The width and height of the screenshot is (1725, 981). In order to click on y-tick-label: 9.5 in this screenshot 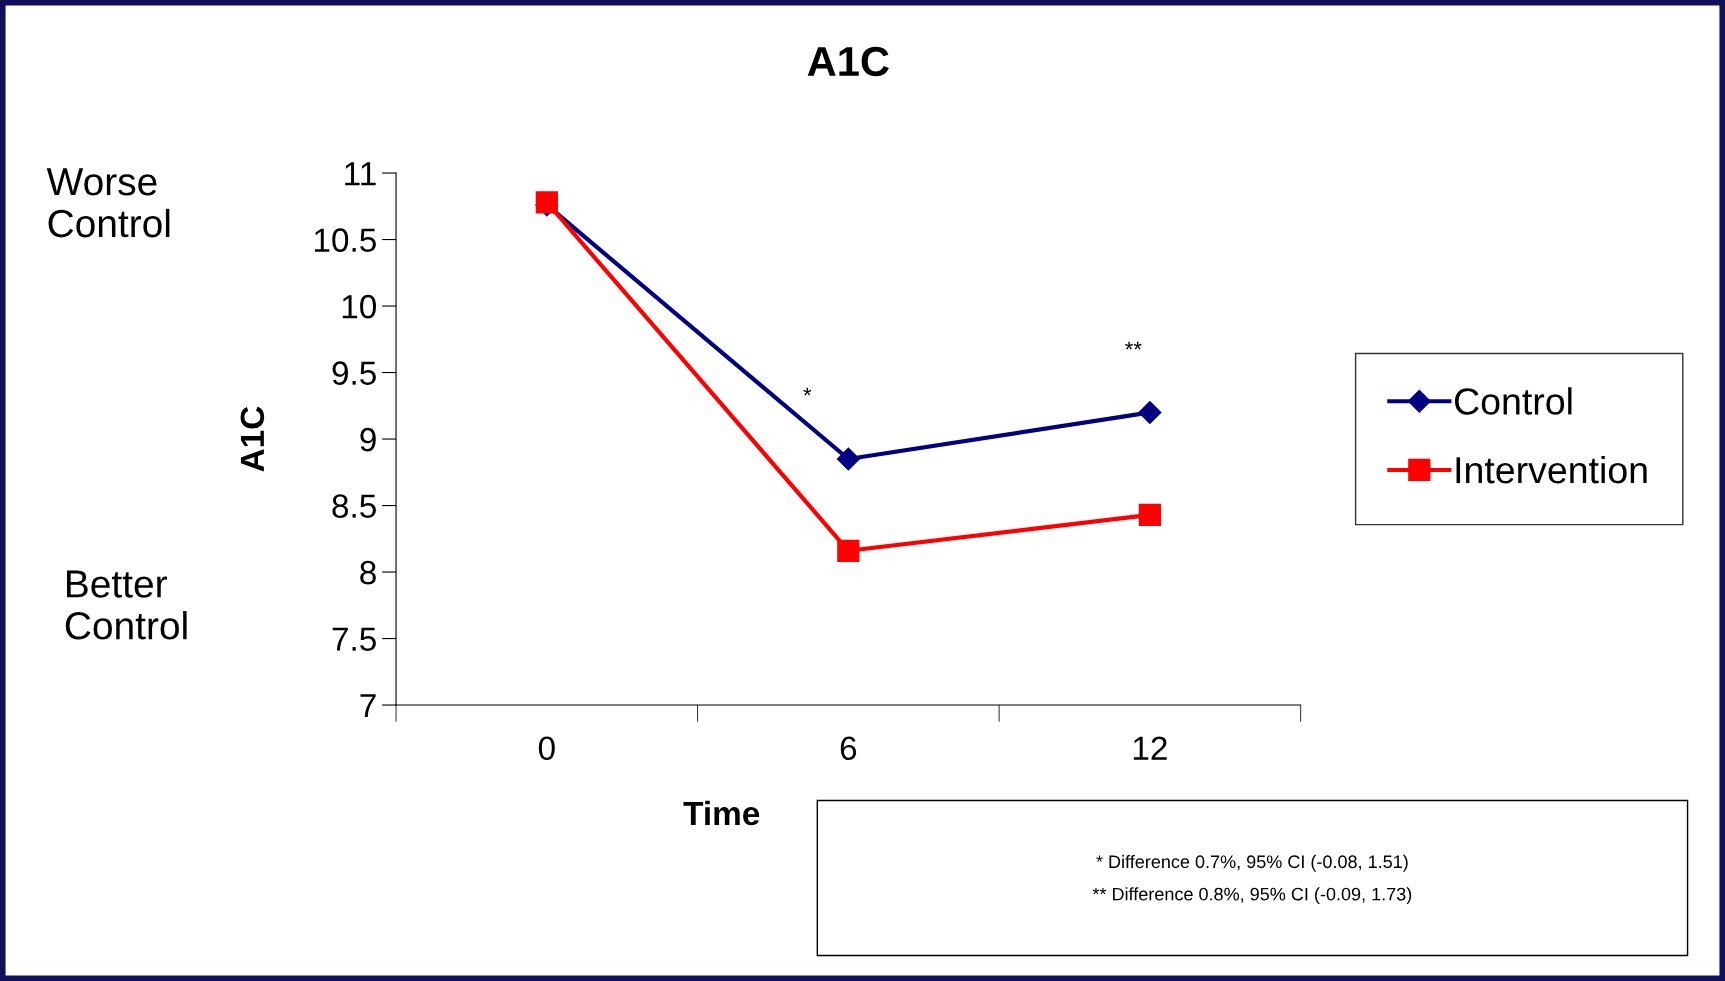, I will do `click(354, 373)`.